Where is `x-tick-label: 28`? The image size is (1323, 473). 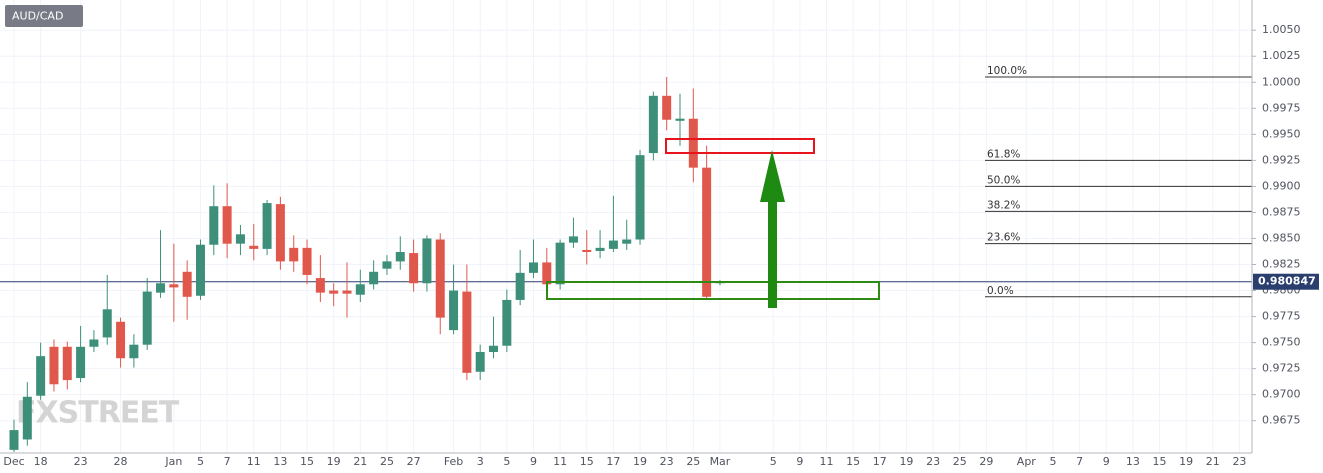 x-tick-label: 28 is located at coordinates (121, 461).